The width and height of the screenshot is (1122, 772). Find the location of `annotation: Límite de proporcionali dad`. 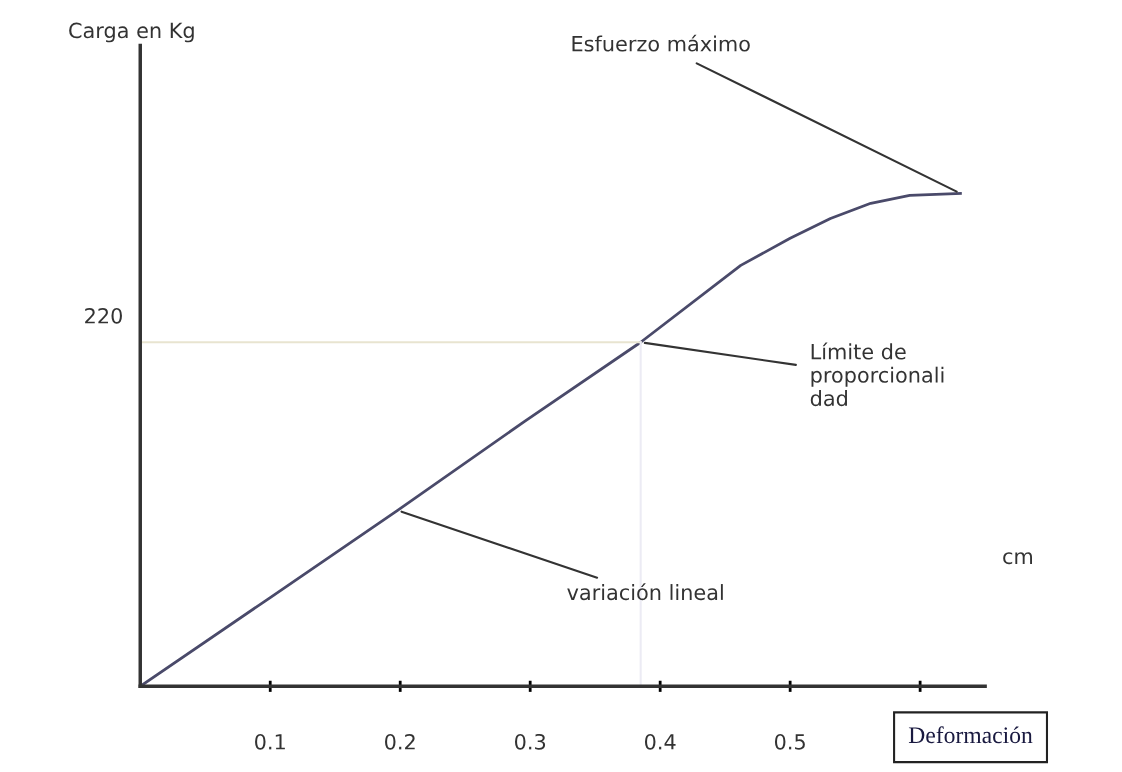

annotation: Límite de proporcionali dad is located at coordinates (877, 374).